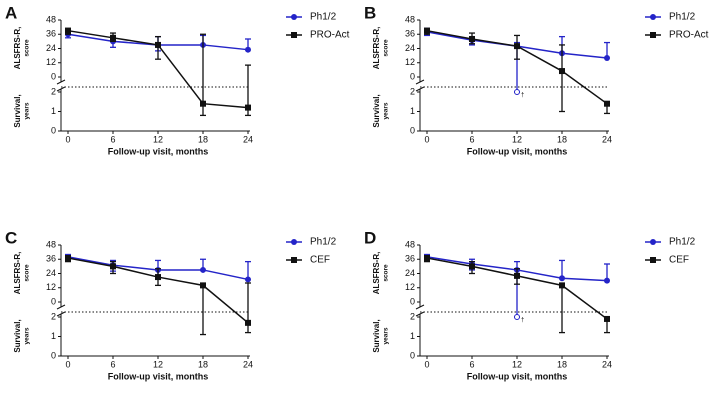 This screenshot has width=709, height=404. What do you see at coordinates (370, 12) in the screenshot?
I see `panel-label: B` at bounding box center [370, 12].